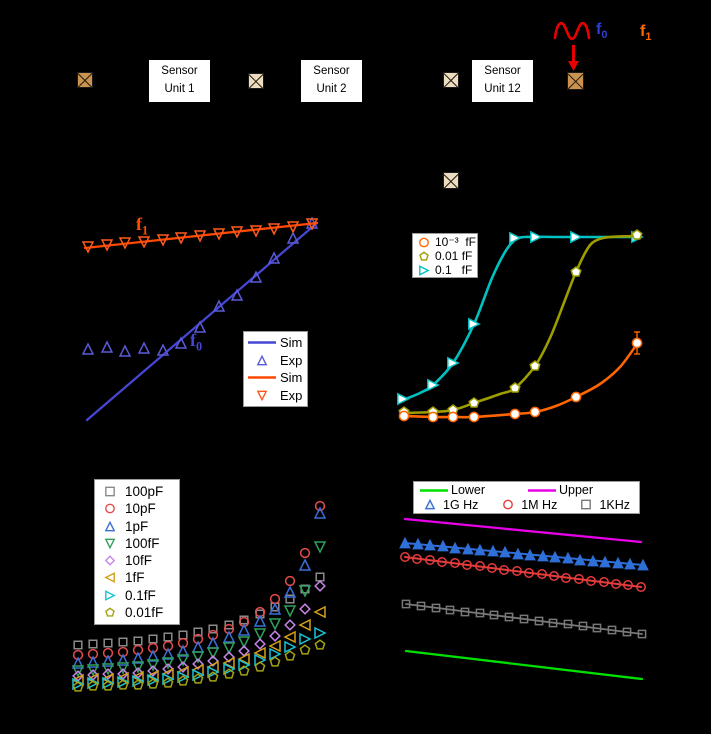 The height and width of the screenshot is (734, 711). I want to click on panel-c-legend: 10⁻³ fF 0.01 fF 0.1 fF, so click(445, 255).